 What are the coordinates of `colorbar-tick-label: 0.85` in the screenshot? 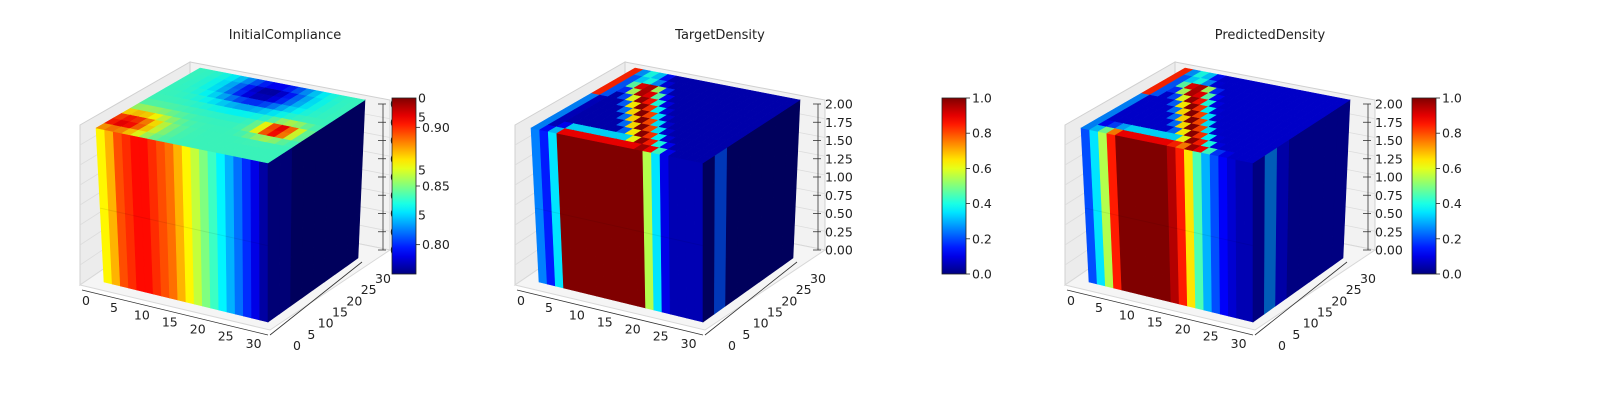 It's located at (436, 186).